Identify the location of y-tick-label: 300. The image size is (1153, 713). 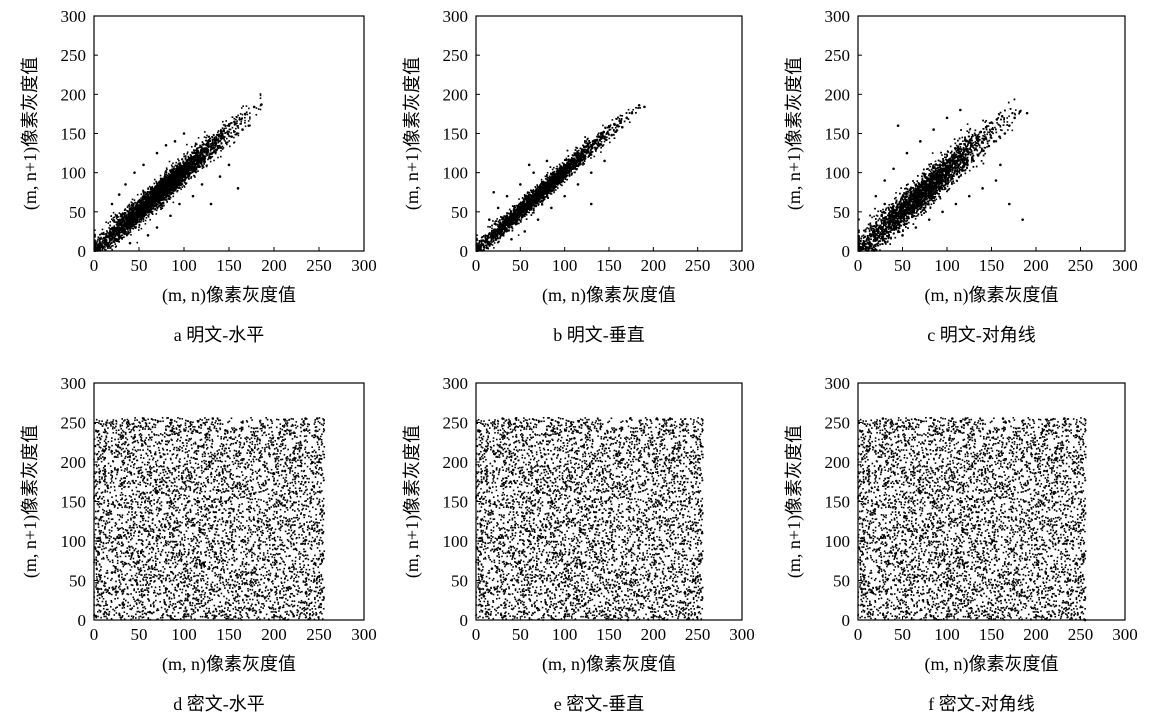
(74, 16).